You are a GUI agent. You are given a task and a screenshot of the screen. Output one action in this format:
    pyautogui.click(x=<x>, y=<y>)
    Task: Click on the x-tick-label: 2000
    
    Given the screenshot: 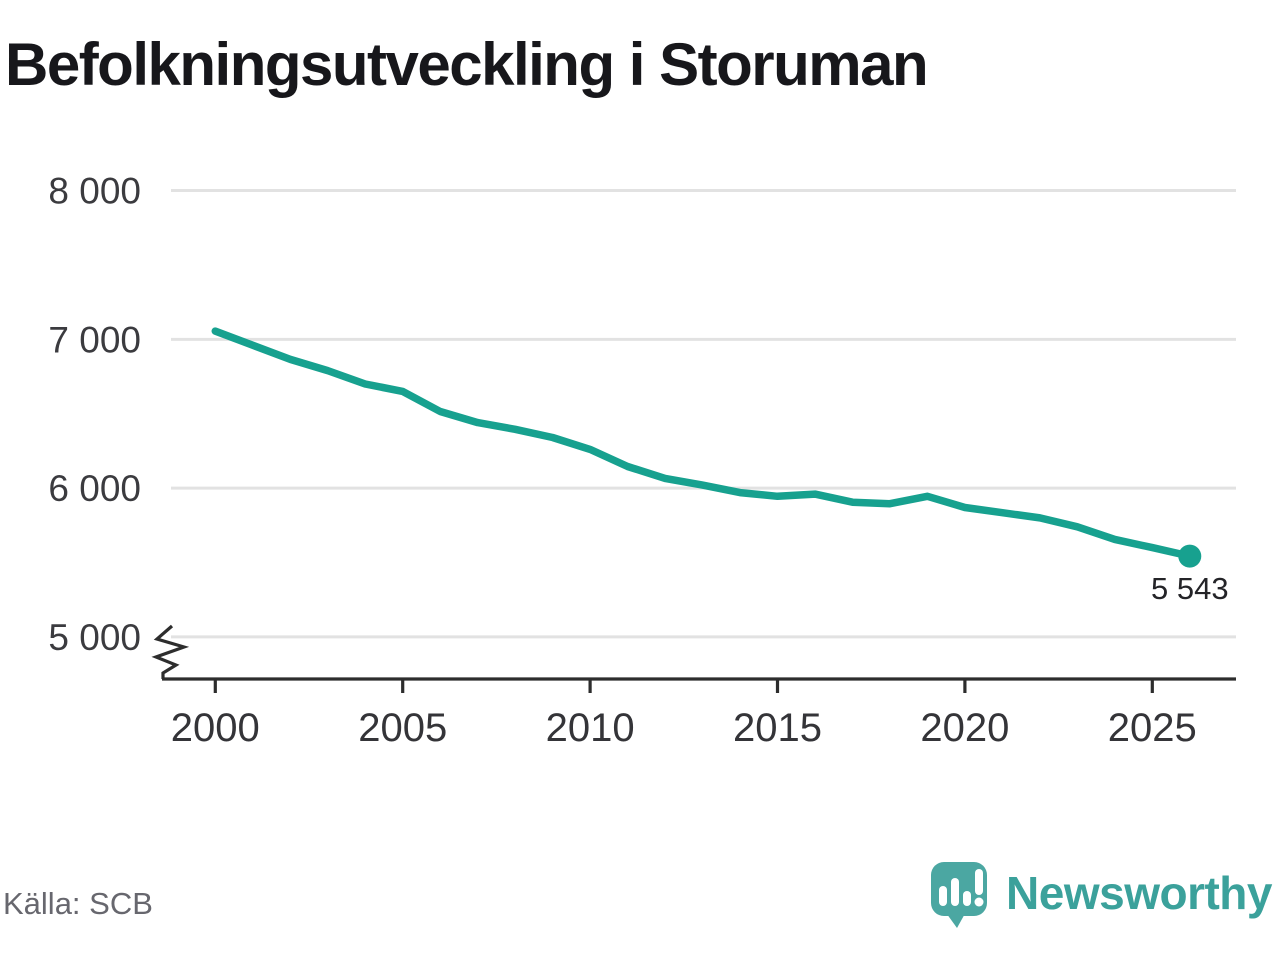 What is the action you would take?
    pyautogui.click(x=215, y=728)
    